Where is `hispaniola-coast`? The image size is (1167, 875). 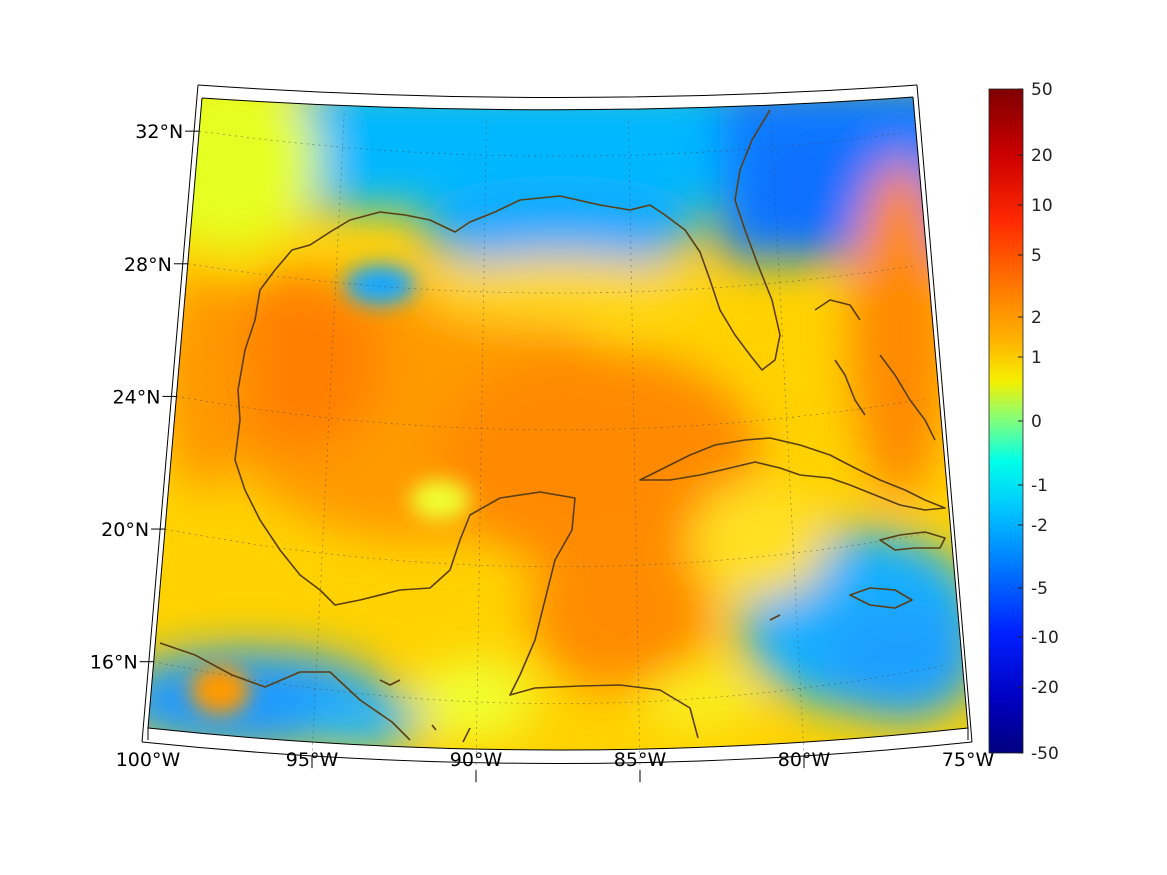 hispaniola-coast is located at coordinates (912, 541).